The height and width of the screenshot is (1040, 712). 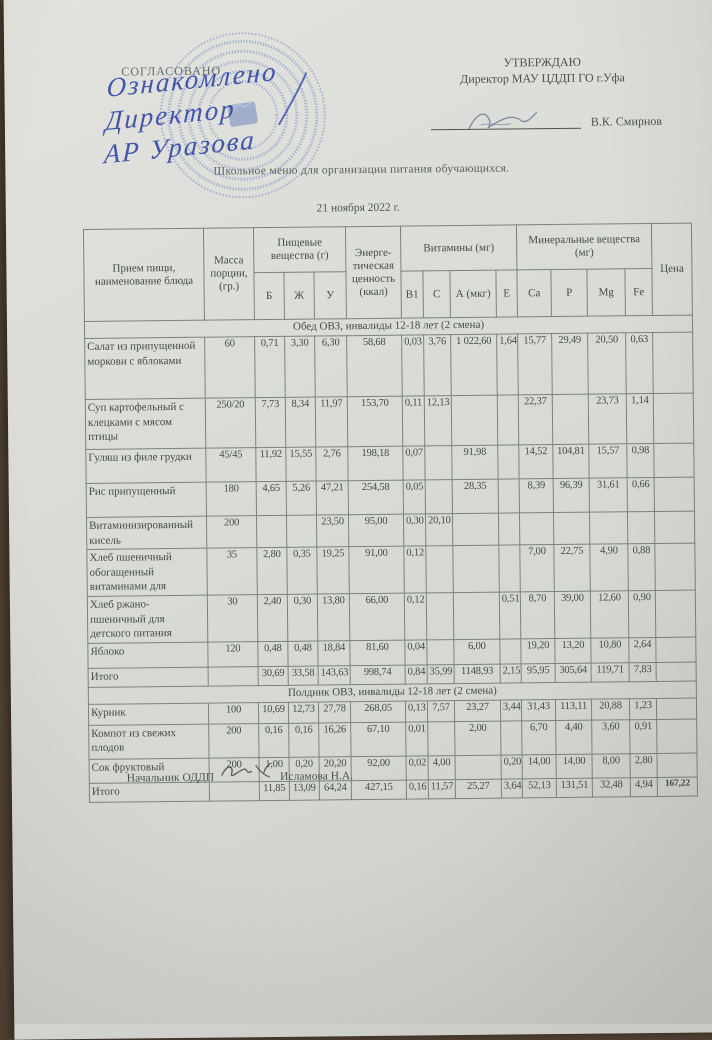 I want to click on cell-fe: 2,80, so click(x=644, y=765).